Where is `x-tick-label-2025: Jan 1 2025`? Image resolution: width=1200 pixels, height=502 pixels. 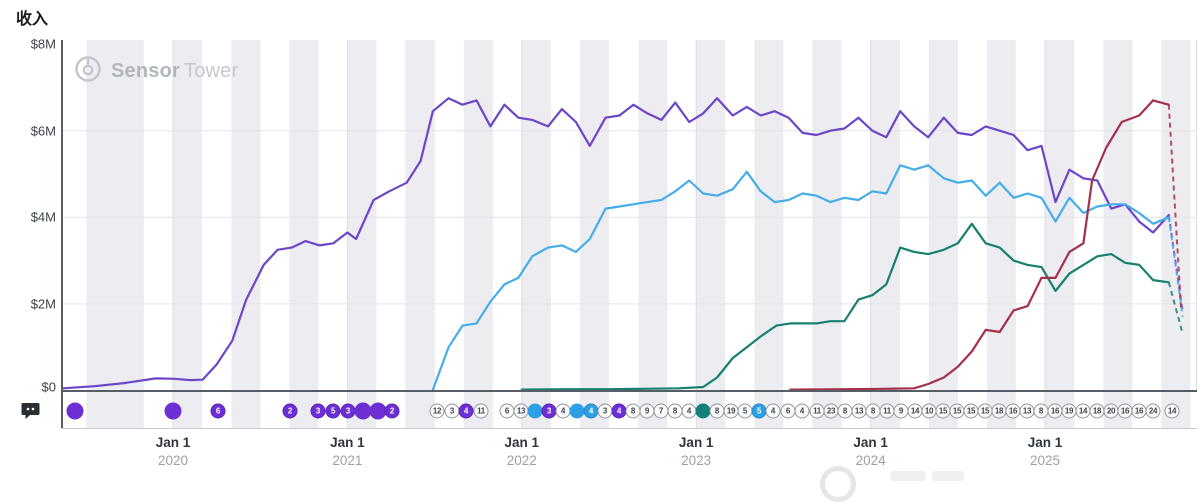
x-tick-label-2025: Jan 1 2025 is located at coordinates (1045, 452).